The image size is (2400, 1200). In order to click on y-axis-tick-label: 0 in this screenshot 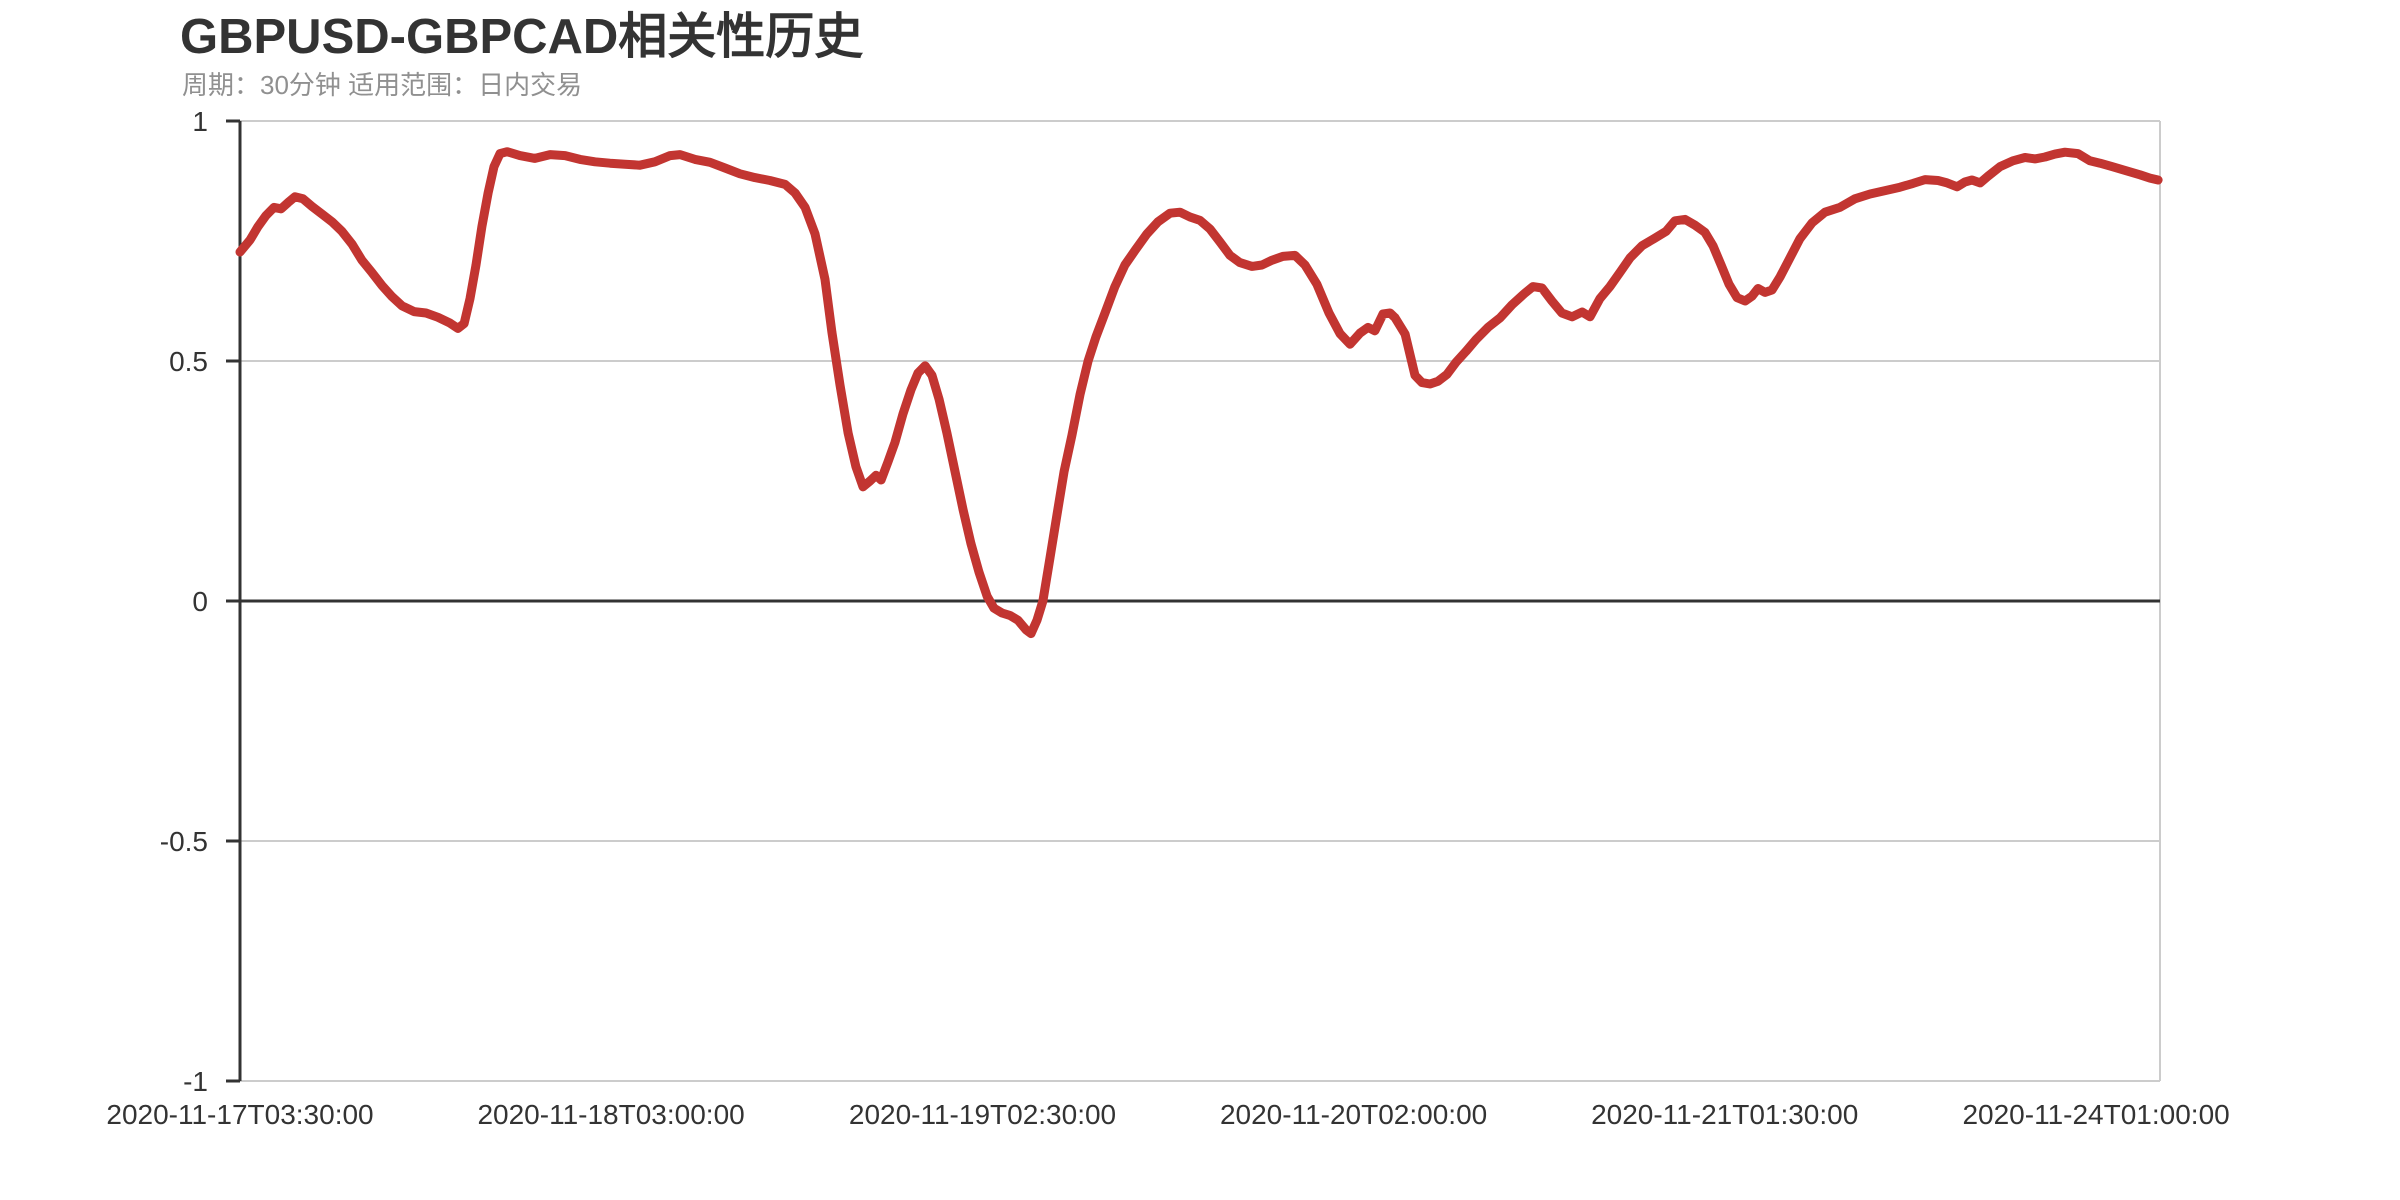, I will do `click(200, 601)`.